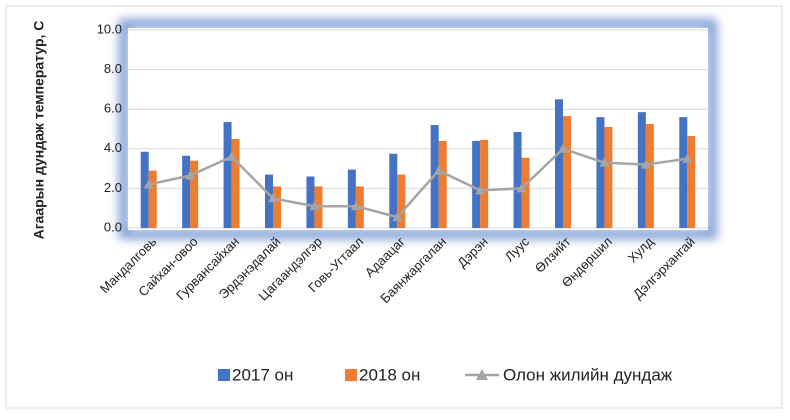 Image resolution: width=790 pixels, height=420 pixels. Describe the element at coordinates (113, 147) in the screenshot. I see `y-tick-label: 4.0` at that location.